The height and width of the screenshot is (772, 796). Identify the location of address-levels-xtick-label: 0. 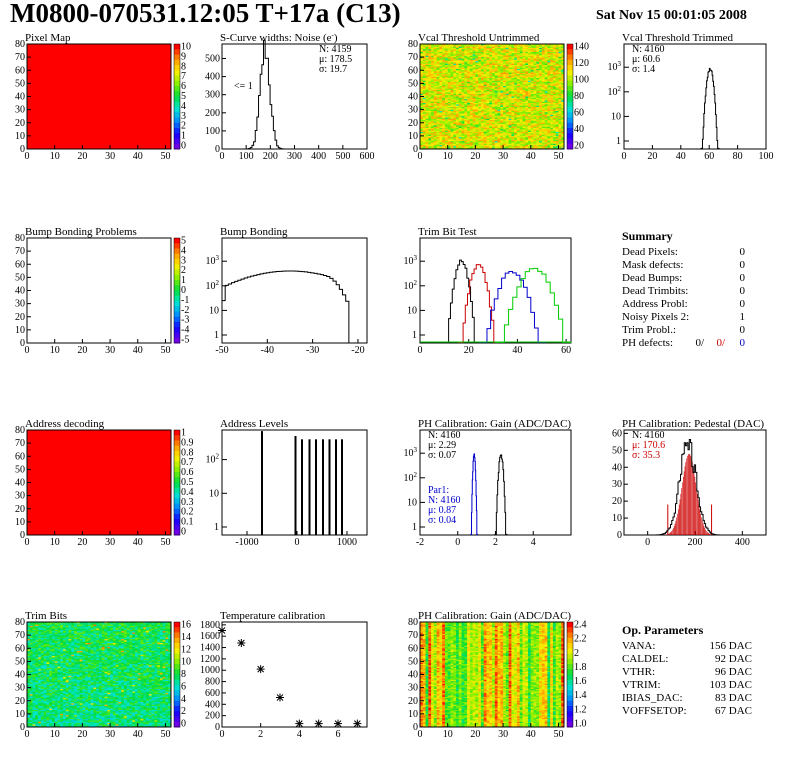
(297, 542).